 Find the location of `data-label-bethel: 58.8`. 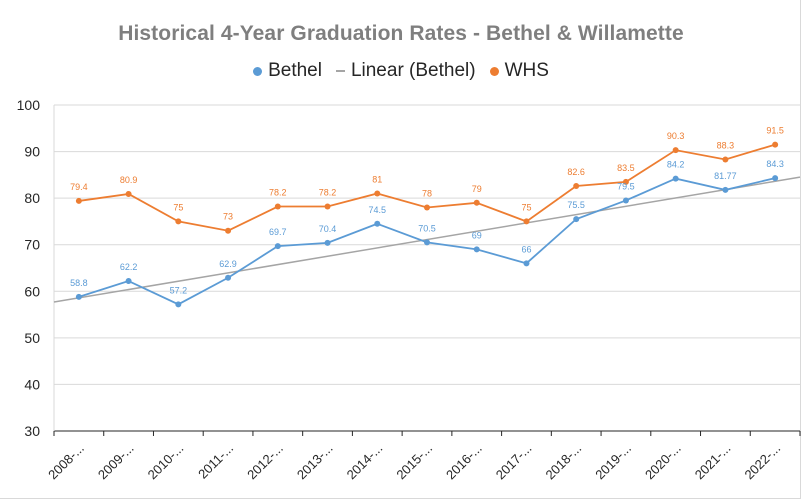

data-label-bethel: 58.8 is located at coordinates (79, 283).